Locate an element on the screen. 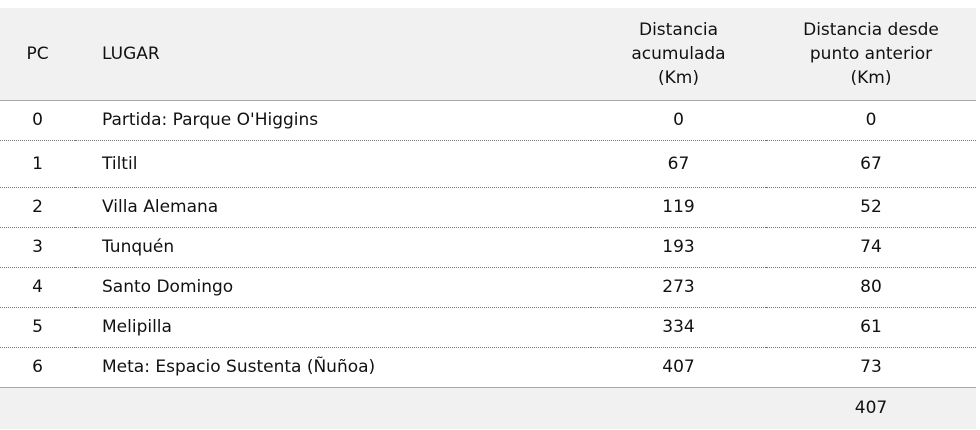 The image size is (980, 430). acumulada-cell: 193 is located at coordinates (678, 247).